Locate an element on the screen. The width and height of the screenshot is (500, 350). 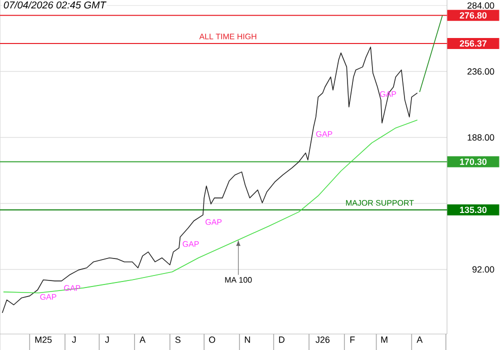
x-tick-label: N is located at coordinates (247, 339).